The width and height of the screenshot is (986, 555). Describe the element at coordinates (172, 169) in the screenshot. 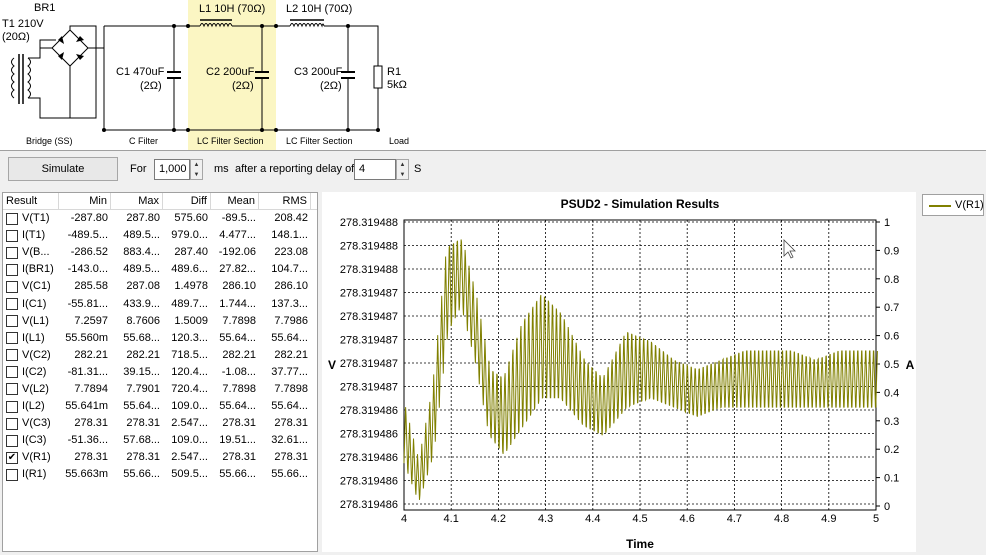

I see `duration-input: 1,000` at that location.